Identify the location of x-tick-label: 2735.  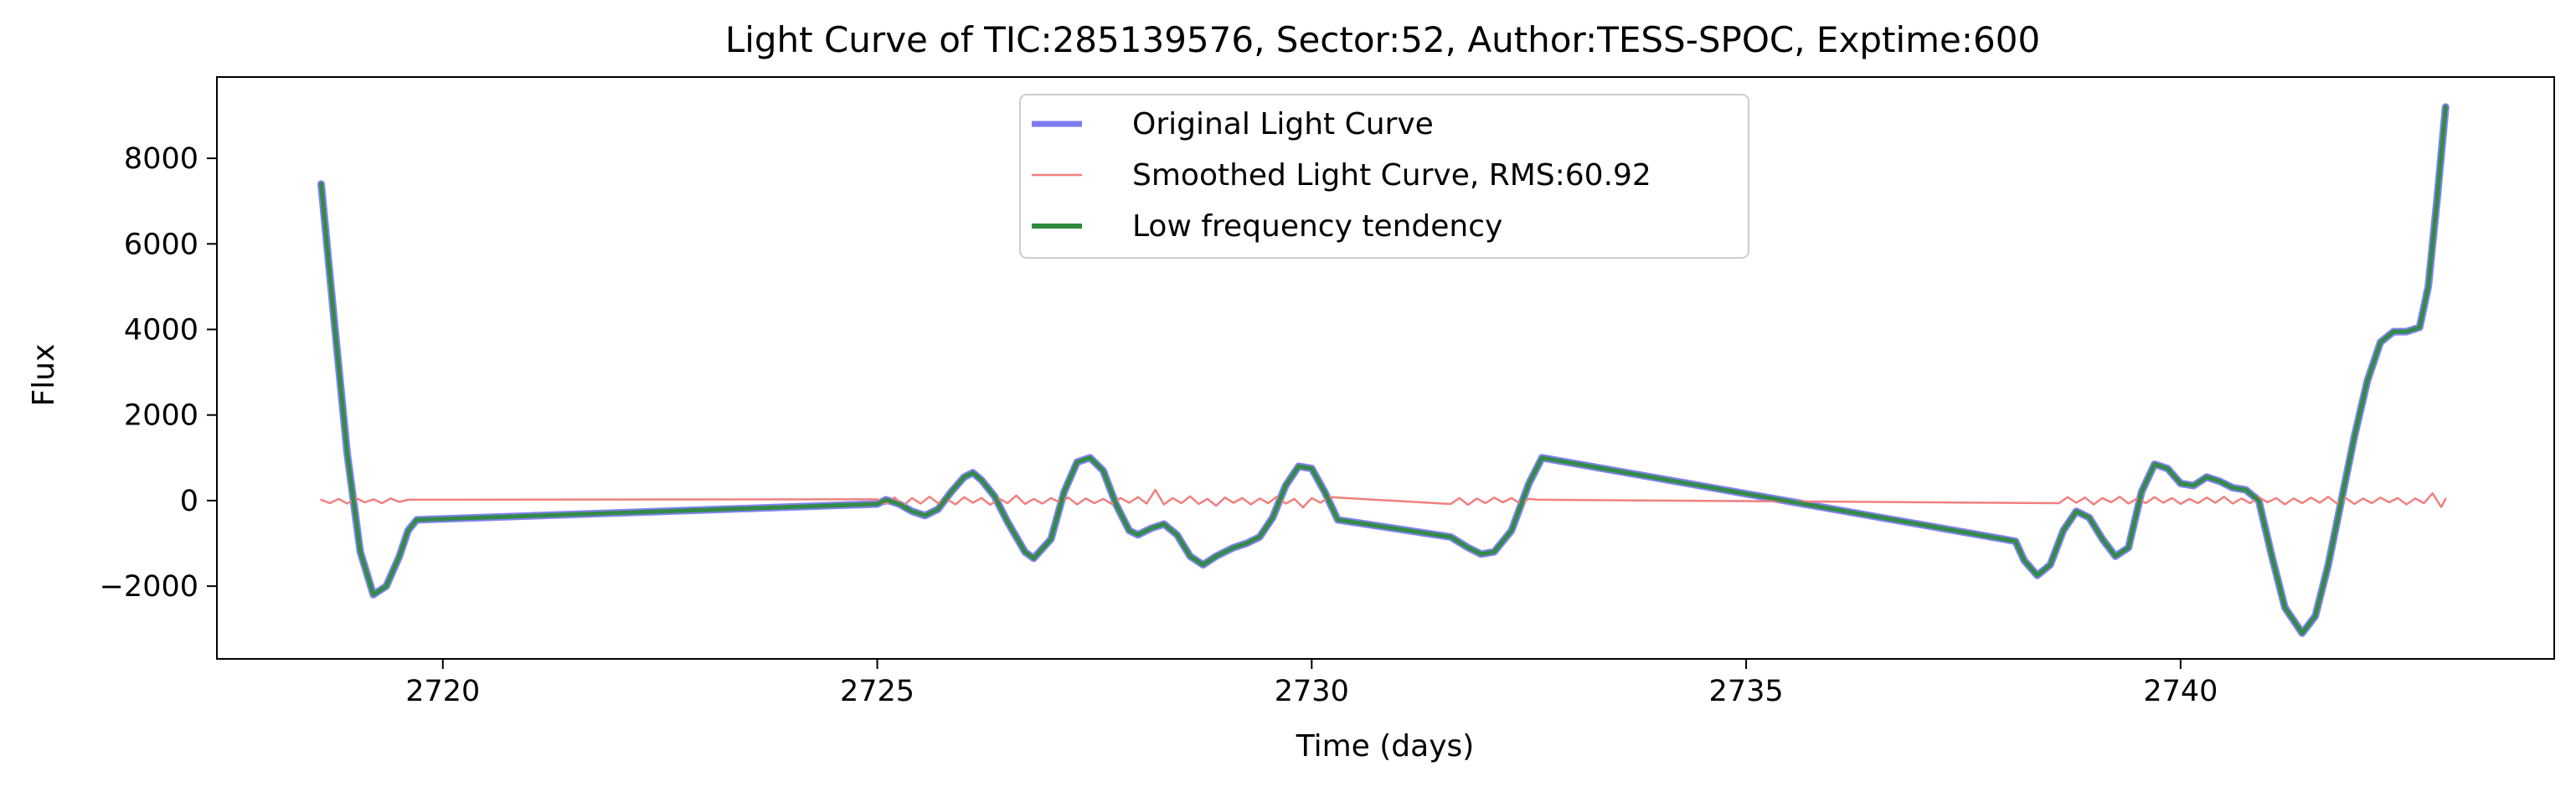
(1747, 692).